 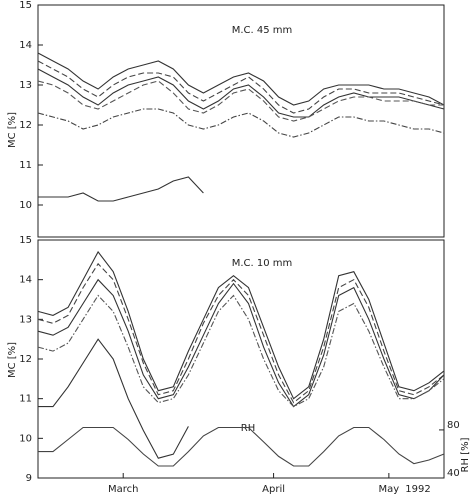 What do you see at coordinates (417, 489) in the screenshot?
I see `year-label: 1992` at bounding box center [417, 489].